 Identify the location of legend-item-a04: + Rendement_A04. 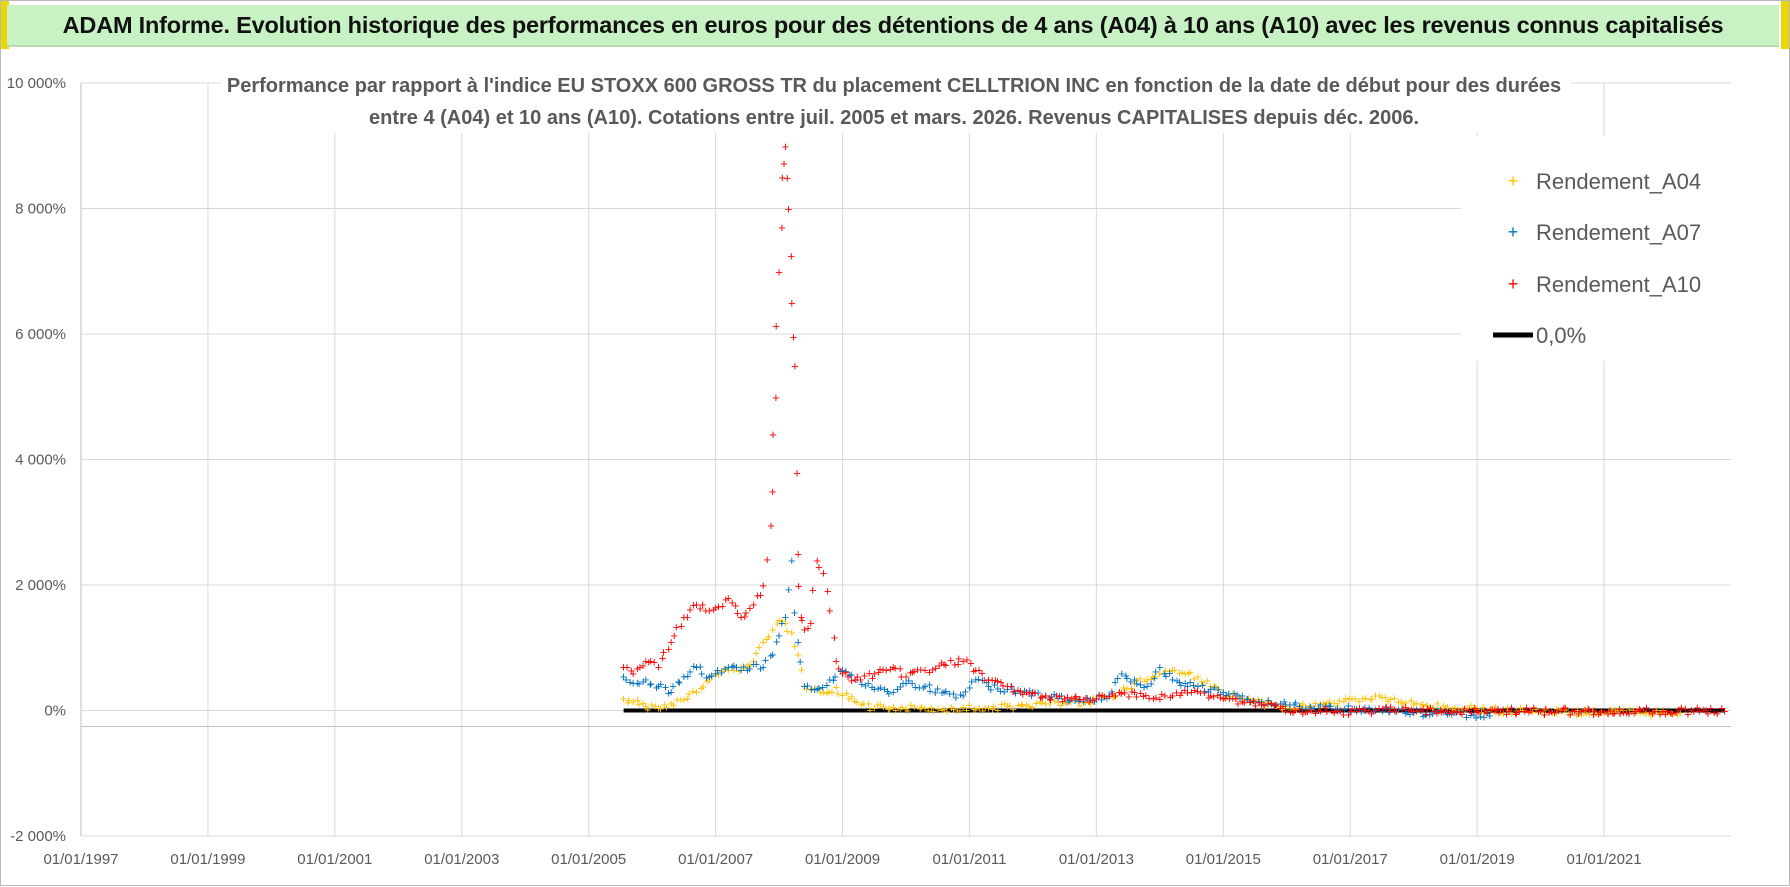
(1604, 181).